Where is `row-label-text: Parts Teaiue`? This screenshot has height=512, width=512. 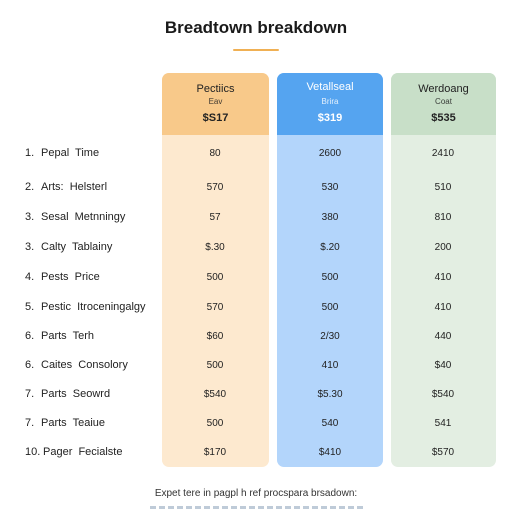 row-label-text: Parts Teaiue is located at coordinates (73, 423).